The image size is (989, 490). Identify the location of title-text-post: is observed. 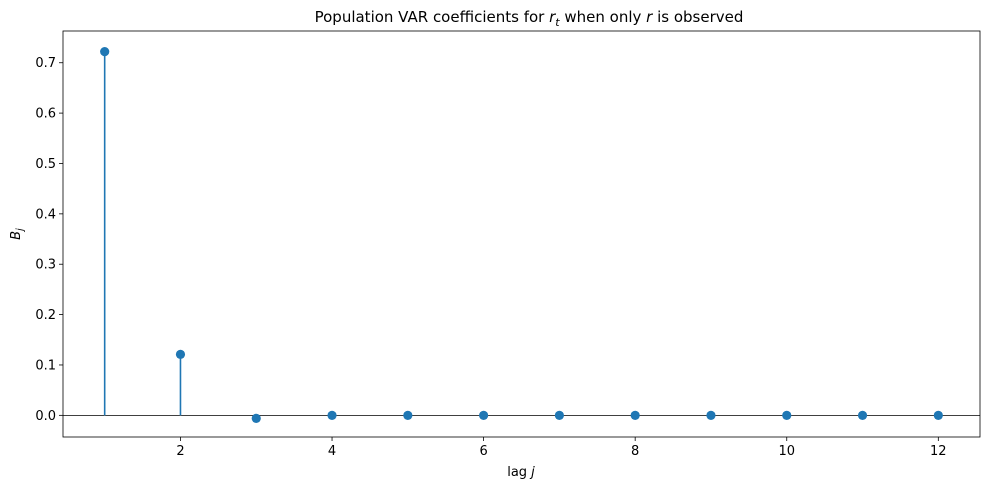
(697, 17).